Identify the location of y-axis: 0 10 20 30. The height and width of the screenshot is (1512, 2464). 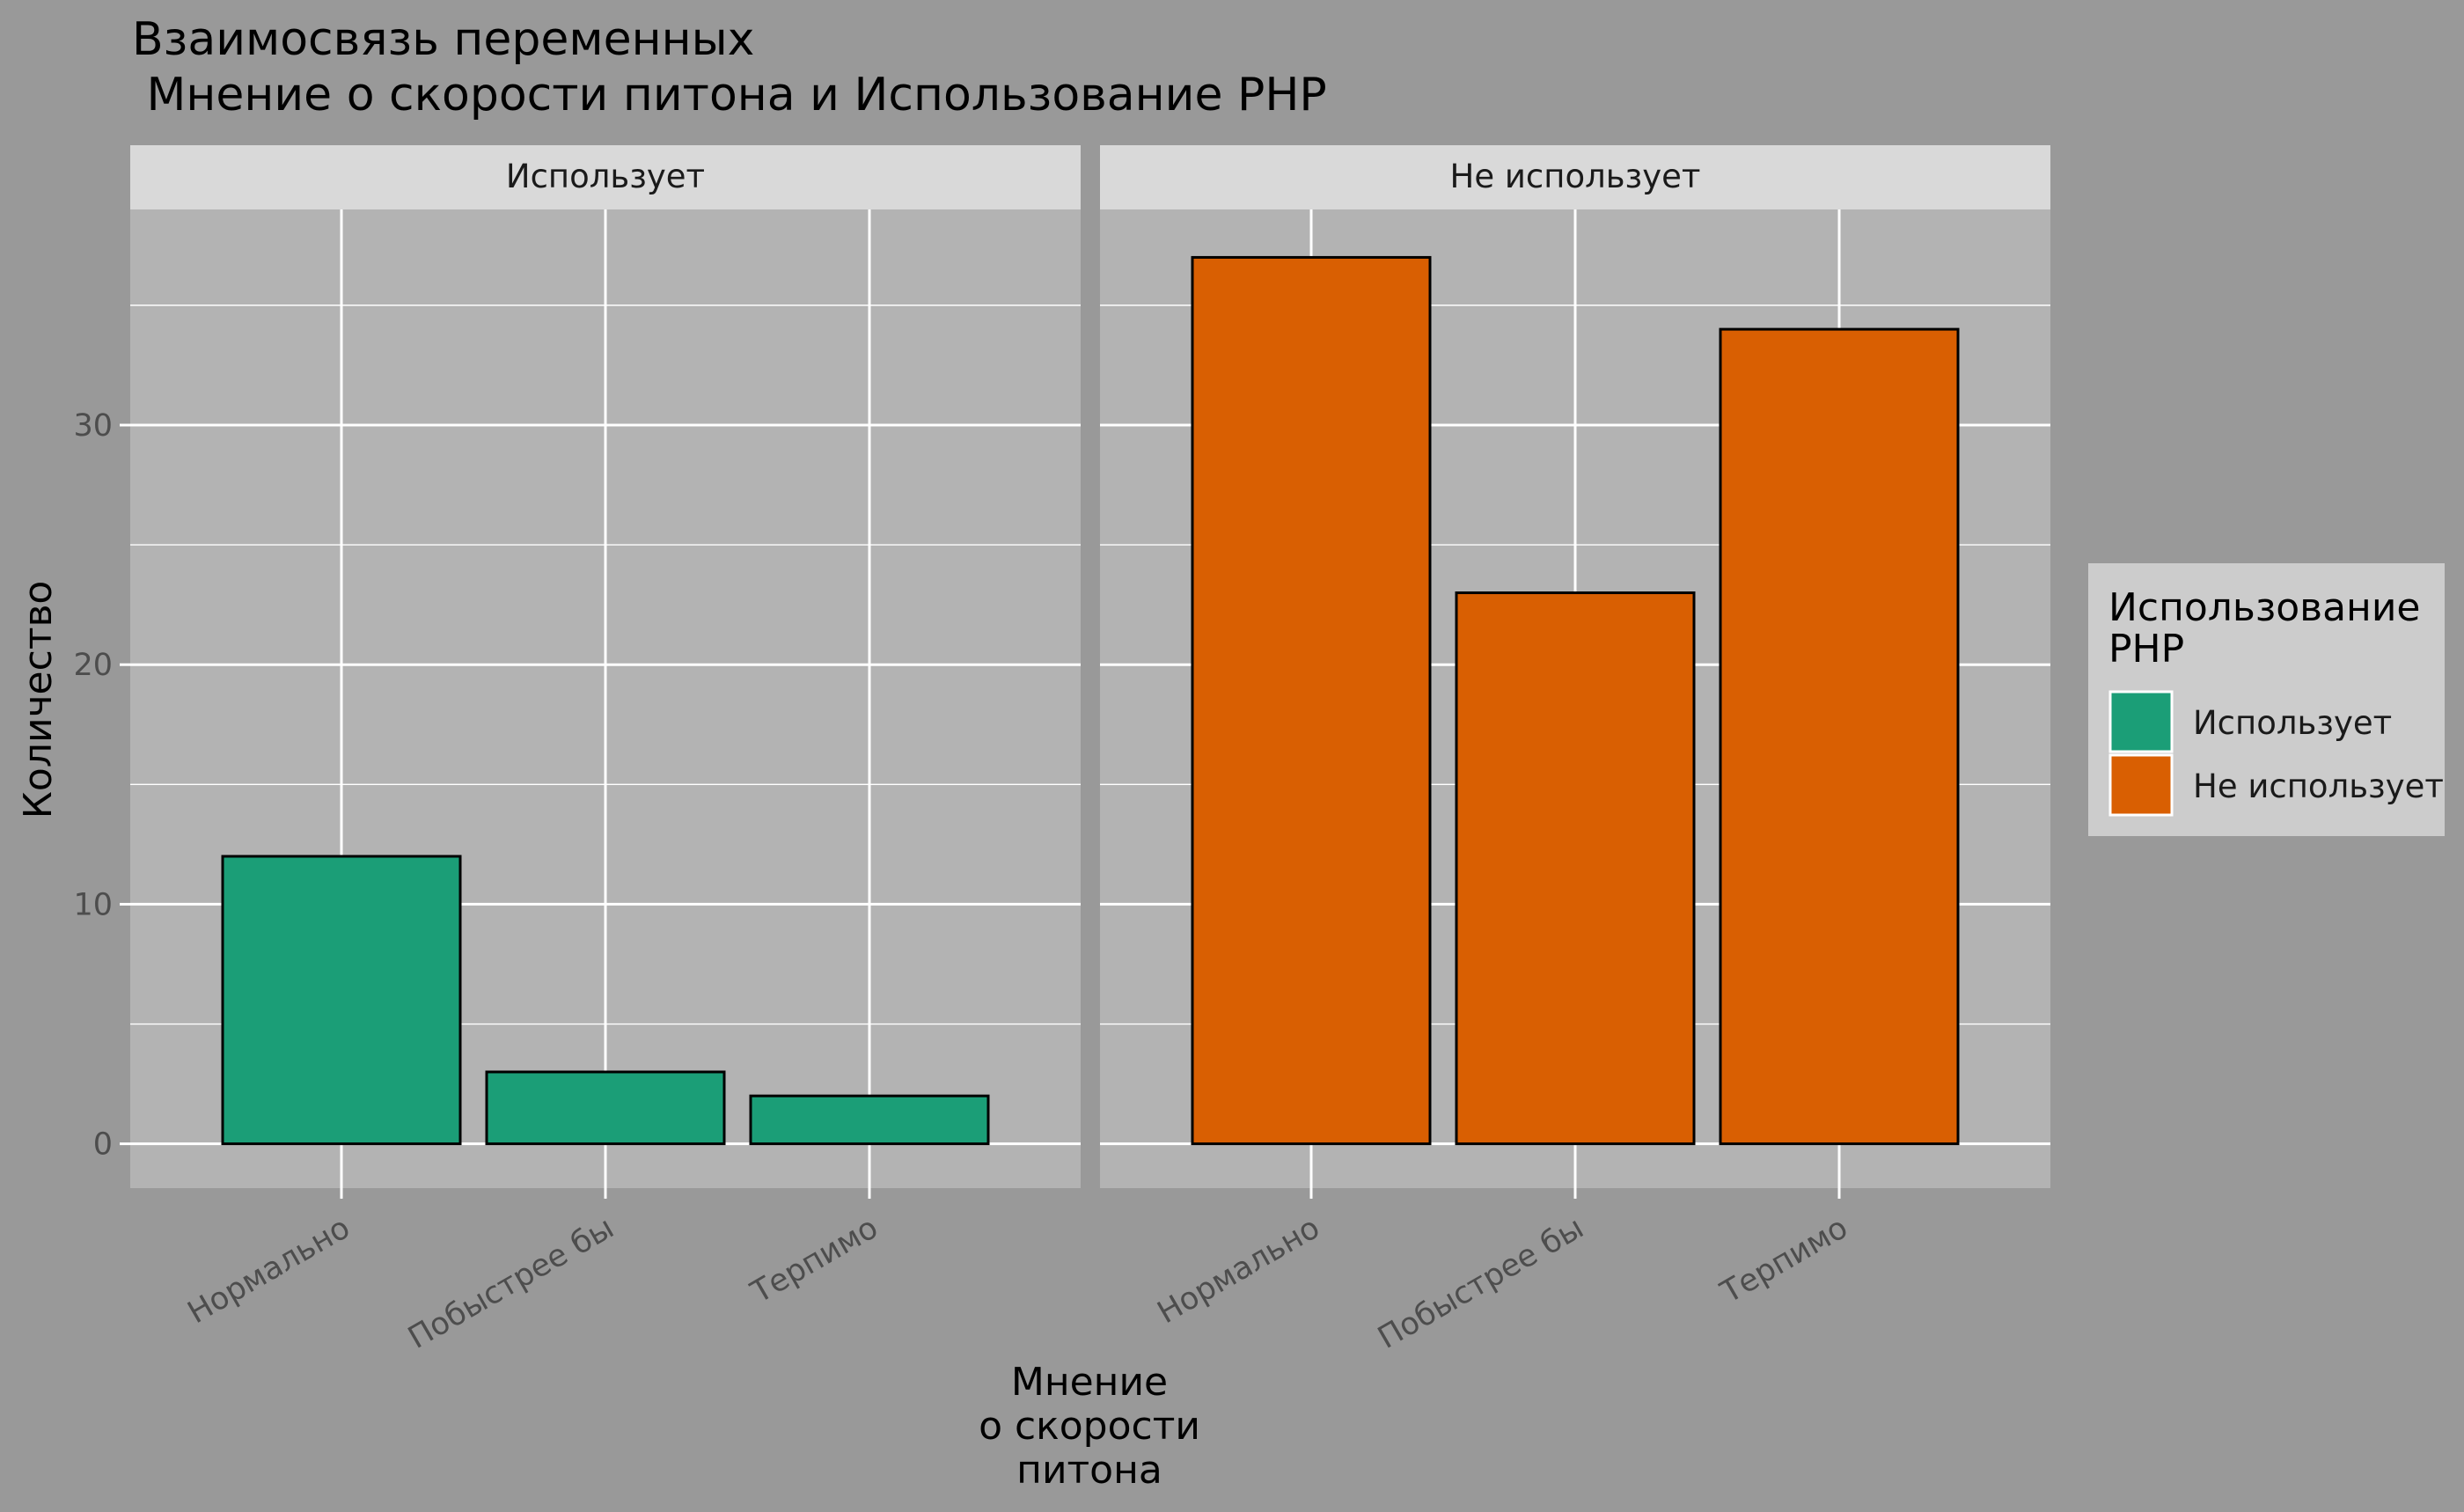
(102, 786).